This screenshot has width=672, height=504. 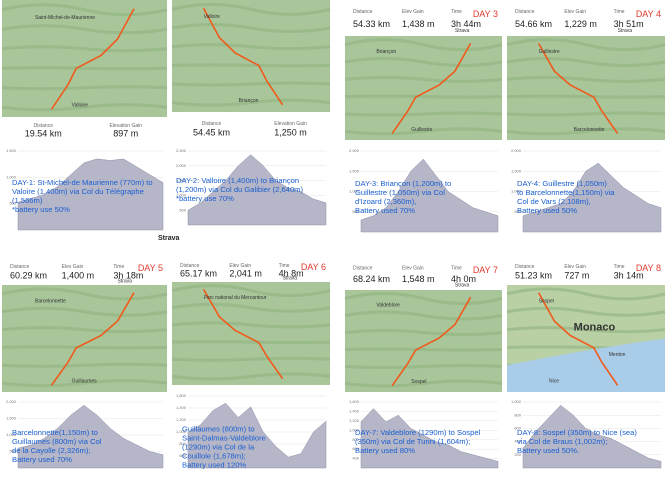 What do you see at coordinates (57, 441) in the screenshot?
I see `caption: Guillaumes (800m) via Col` at bounding box center [57, 441].